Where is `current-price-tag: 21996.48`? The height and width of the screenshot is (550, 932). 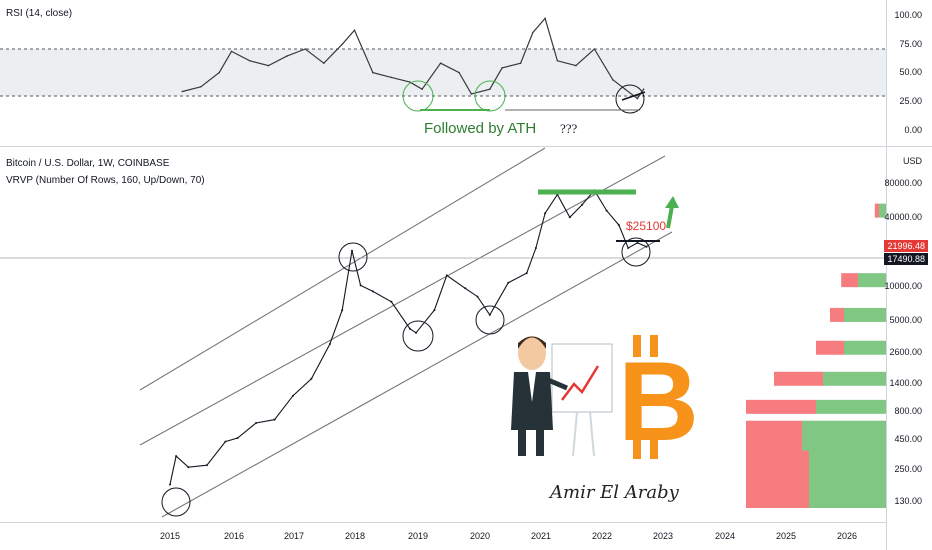
current-price-tag: 21996.48 is located at coordinates (906, 246).